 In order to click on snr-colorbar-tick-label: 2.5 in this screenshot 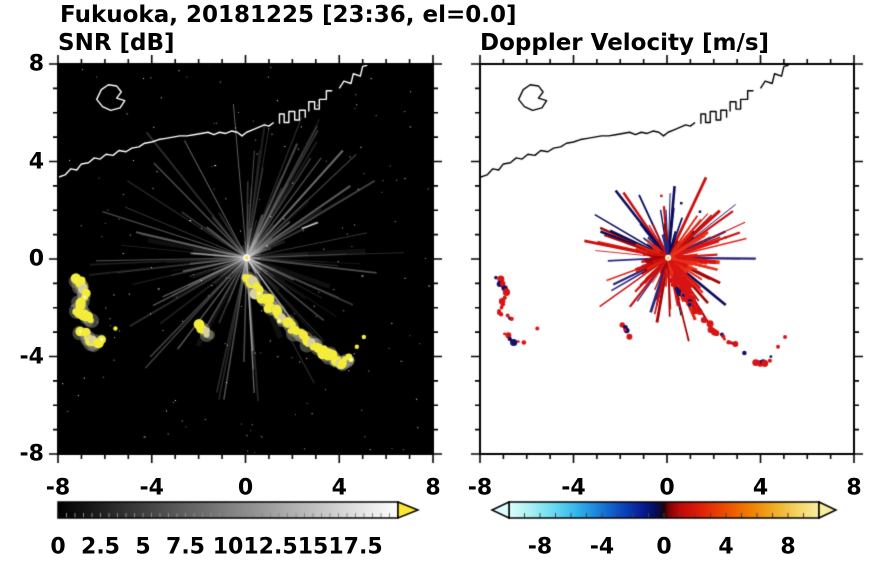, I will do `click(100, 547)`.